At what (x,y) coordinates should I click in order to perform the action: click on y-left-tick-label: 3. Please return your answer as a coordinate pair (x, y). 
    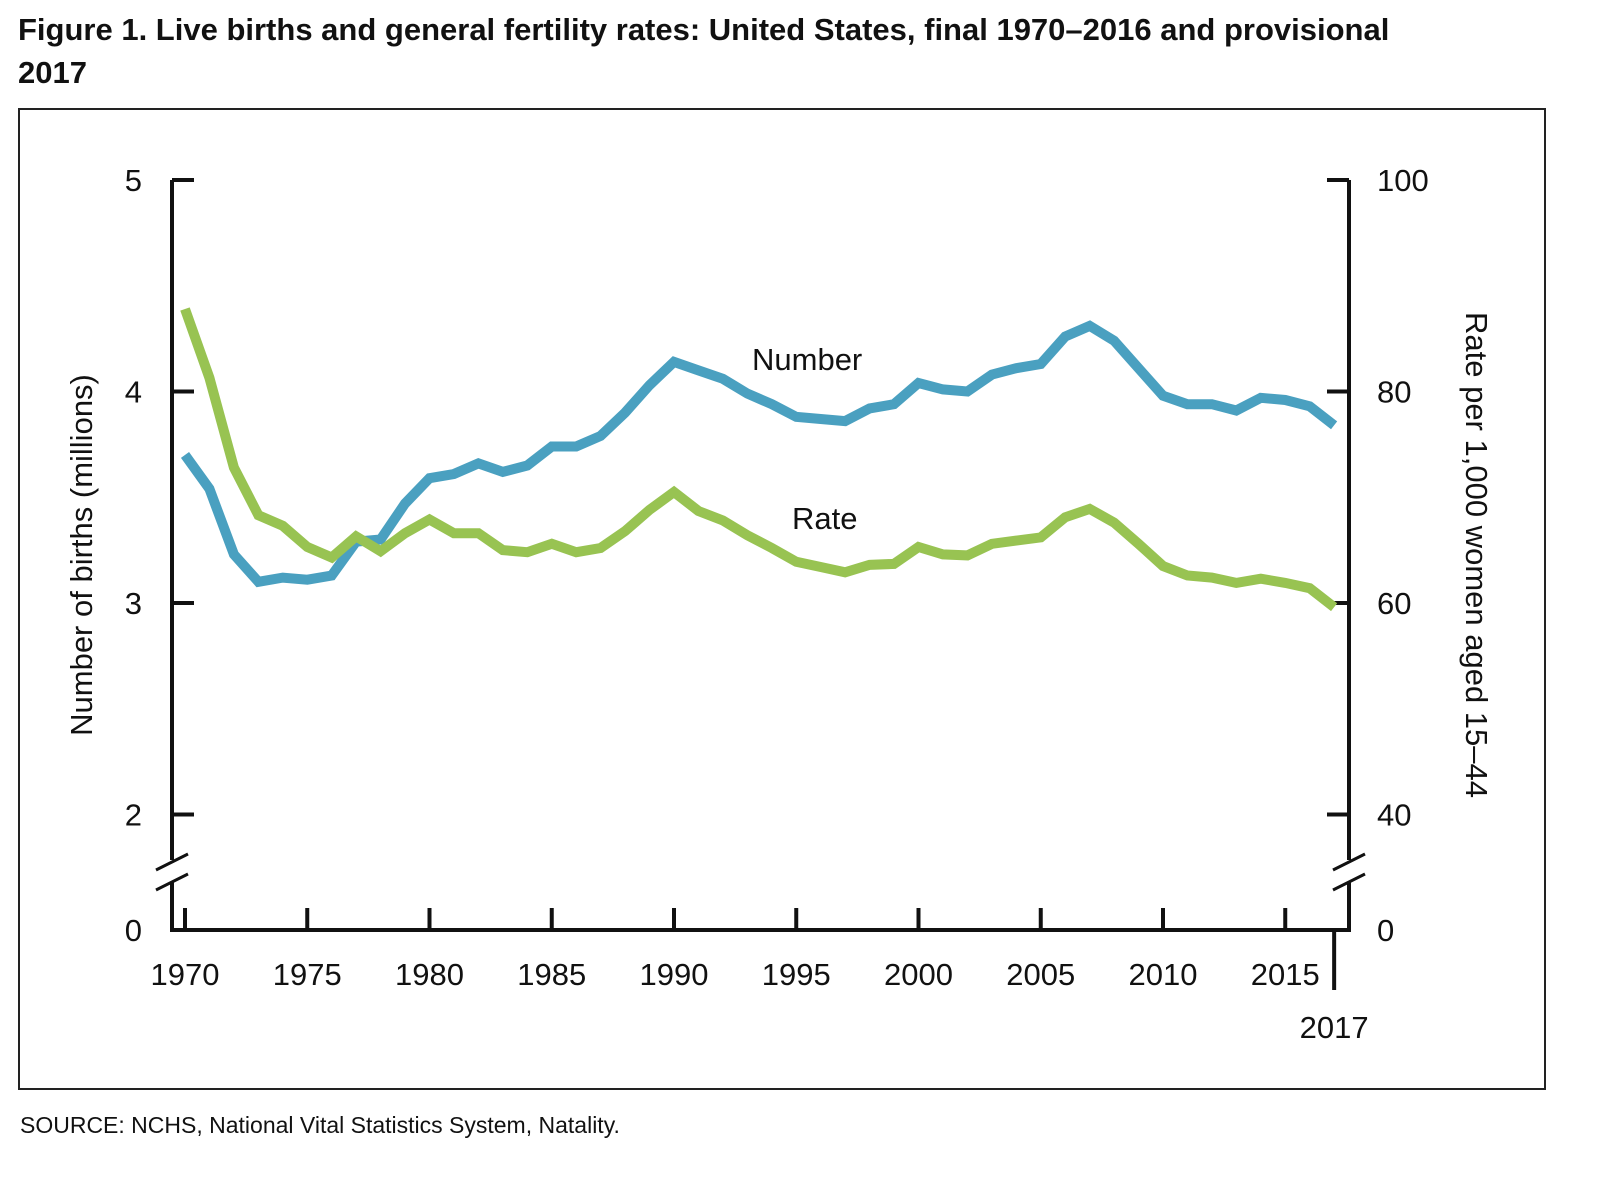
    Looking at the image, I should click on (133, 603).